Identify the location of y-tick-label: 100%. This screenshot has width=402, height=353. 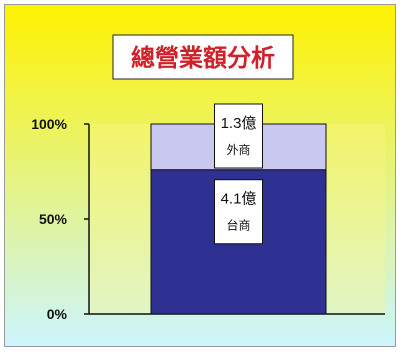
(49, 124).